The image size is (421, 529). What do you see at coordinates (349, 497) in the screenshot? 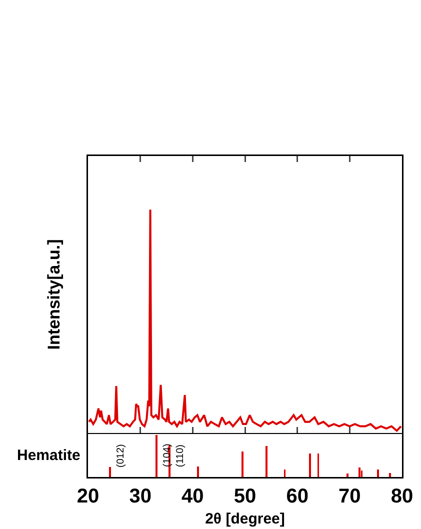
I see `x-tick-label: 70` at bounding box center [349, 497].